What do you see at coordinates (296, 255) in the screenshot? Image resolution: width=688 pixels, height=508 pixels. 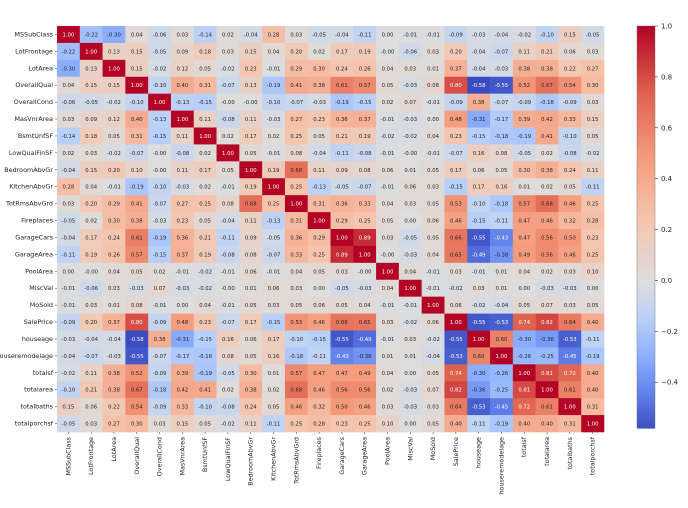 I see `cell-value-label: 0.33` at bounding box center [296, 255].